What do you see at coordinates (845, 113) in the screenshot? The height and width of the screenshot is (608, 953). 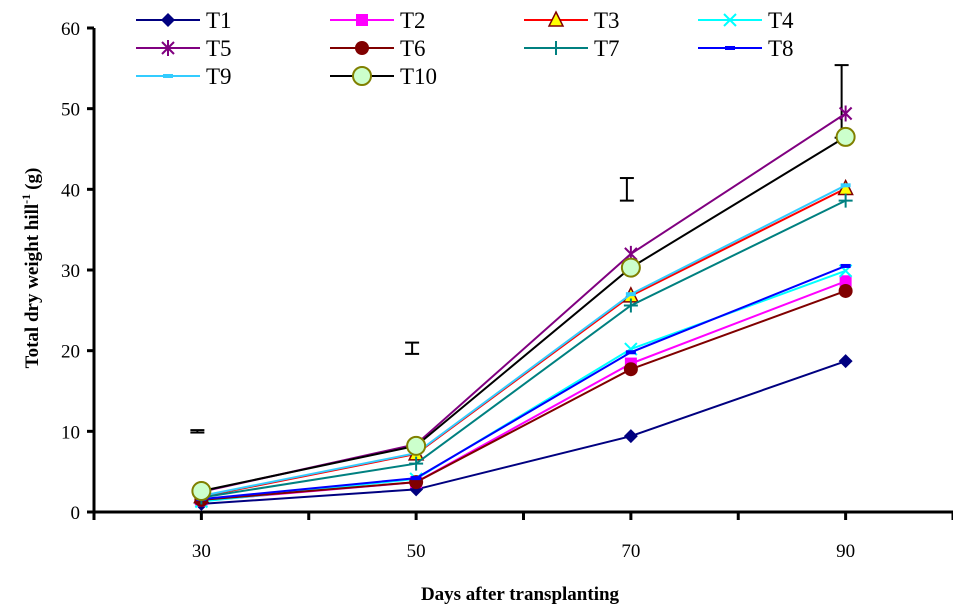 I see `point-t5` at bounding box center [845, 113].